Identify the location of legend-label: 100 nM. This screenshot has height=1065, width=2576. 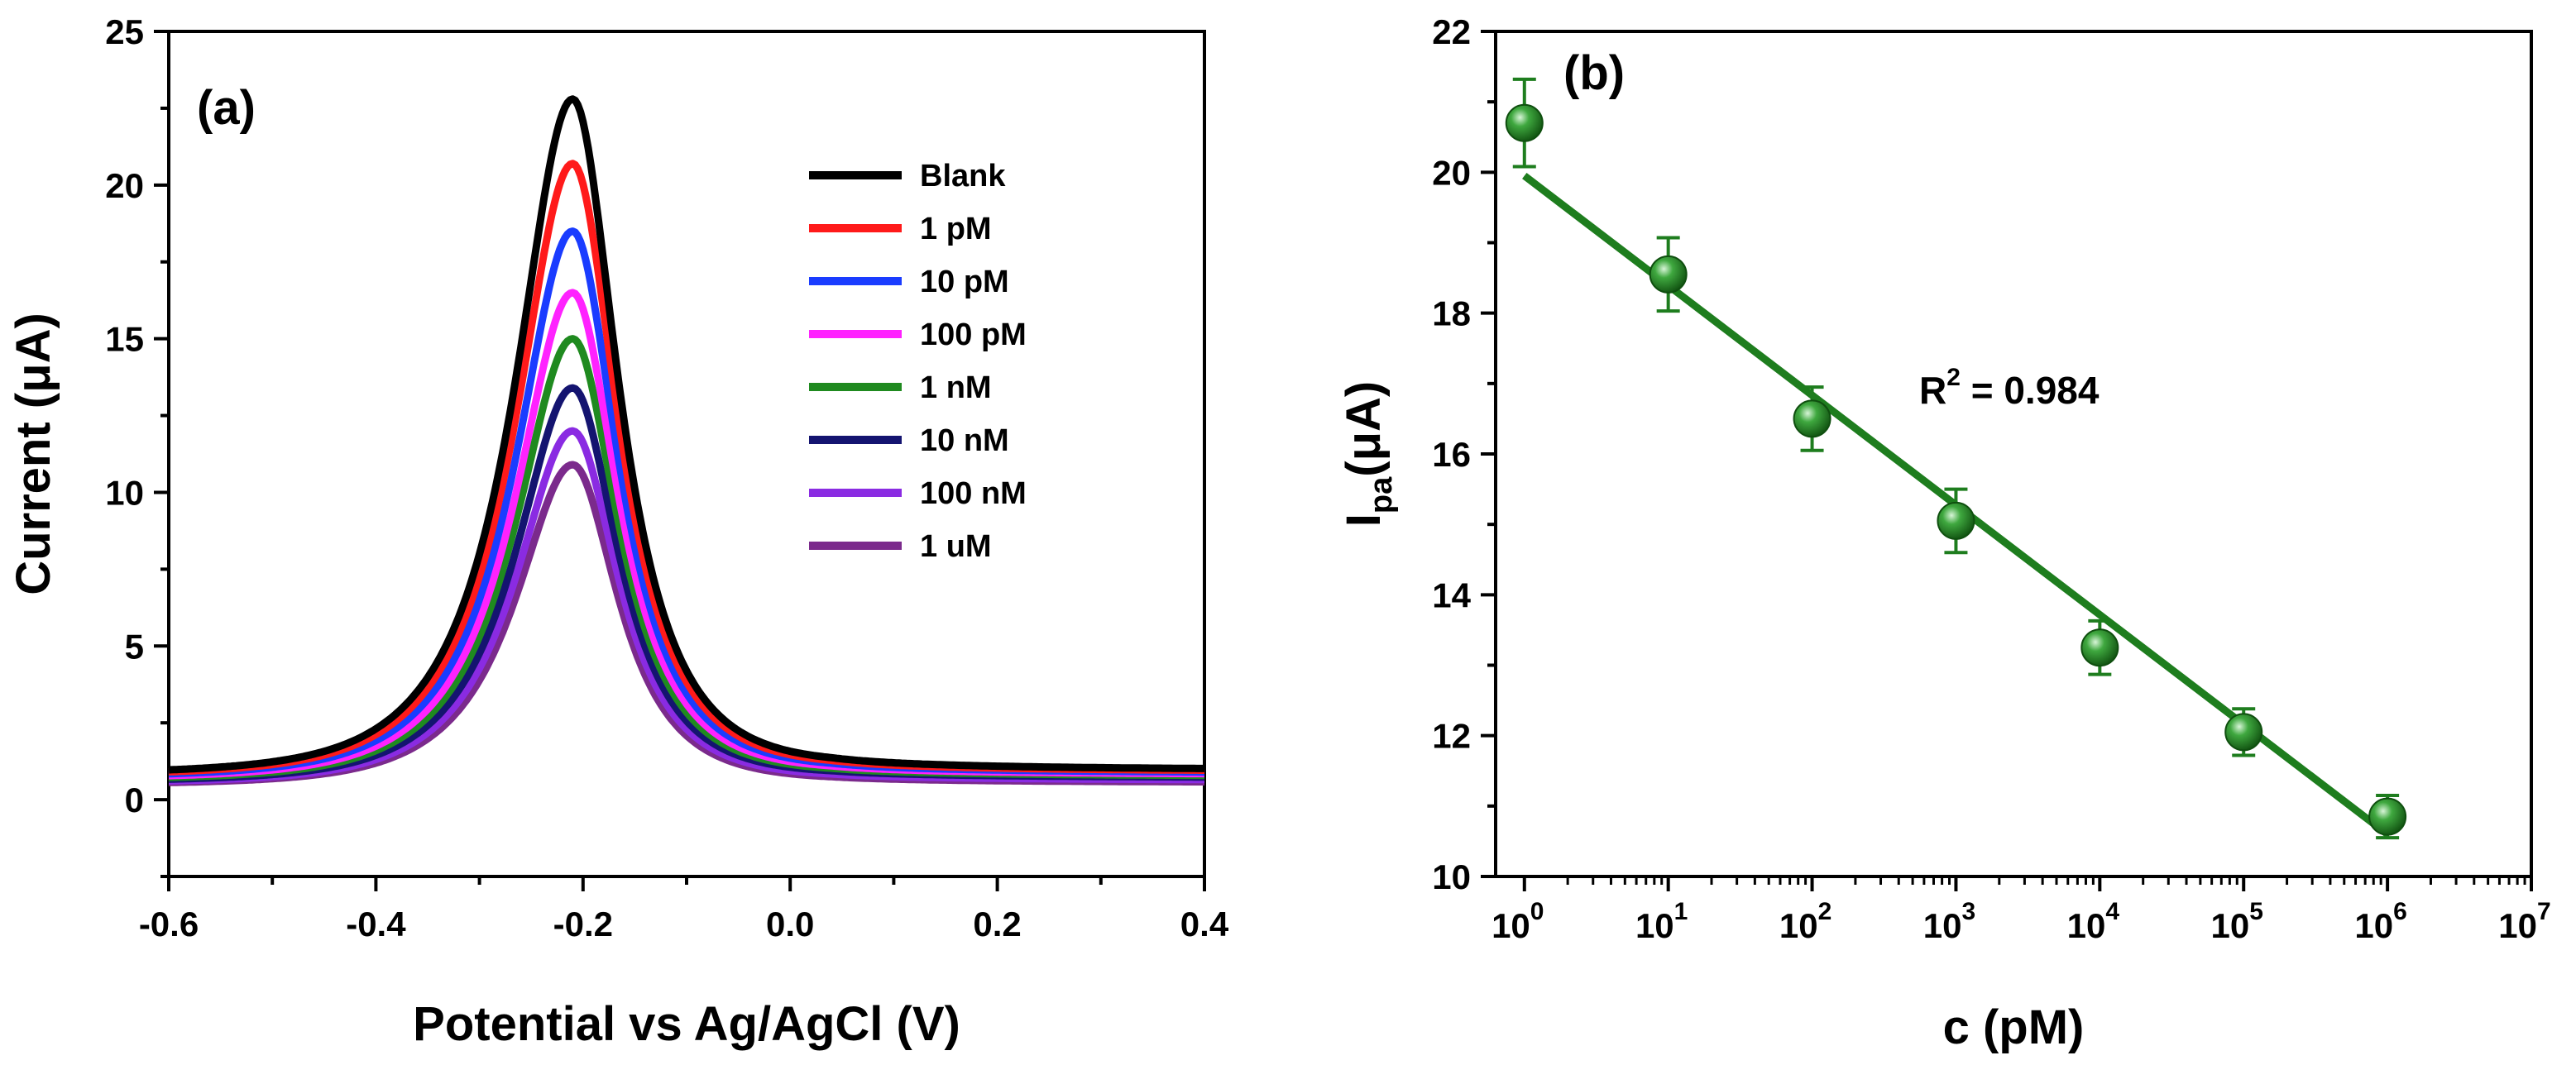
(974, 493).